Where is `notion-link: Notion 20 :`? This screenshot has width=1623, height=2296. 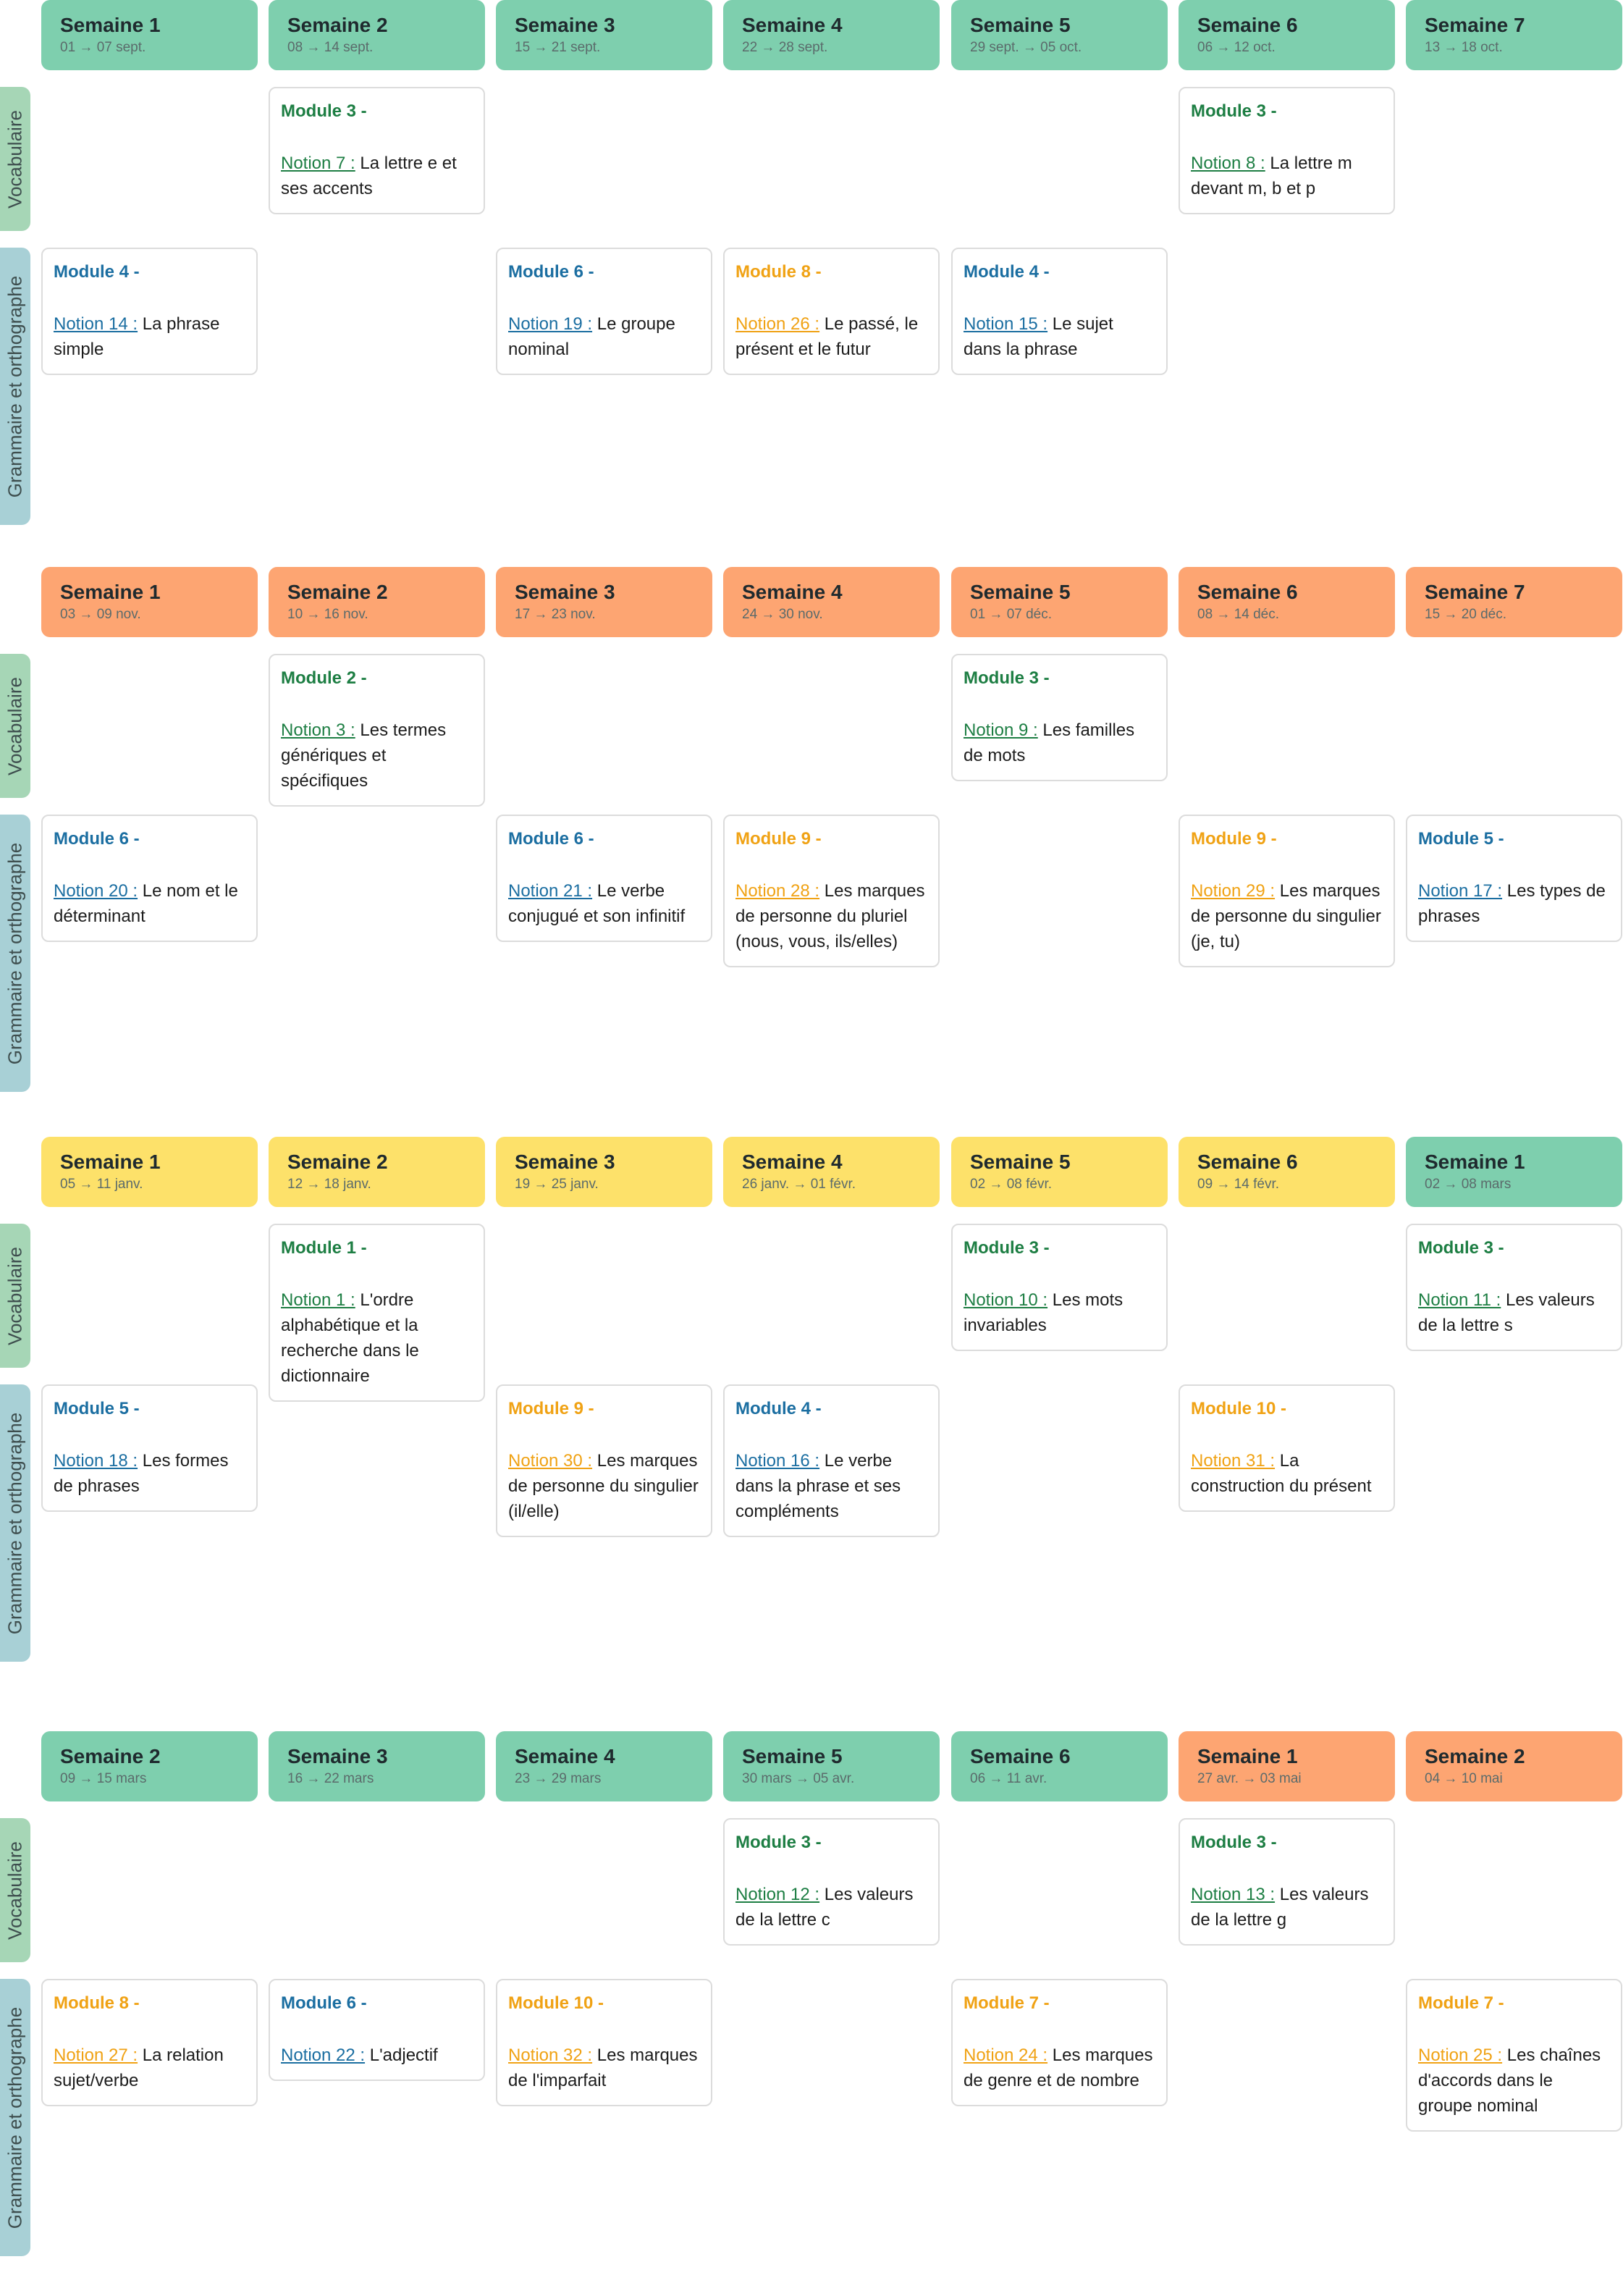
notion-link: Notion 20 : is located at coordinates (96, 891).